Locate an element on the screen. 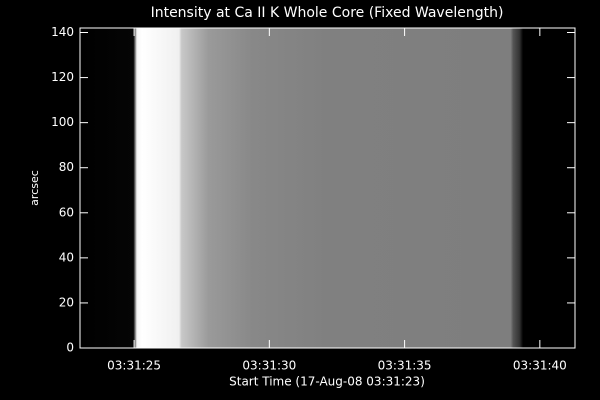  x-axis-label: Start Time (17-Aug-08 03:31:23) is located at coordinates (327, 382).